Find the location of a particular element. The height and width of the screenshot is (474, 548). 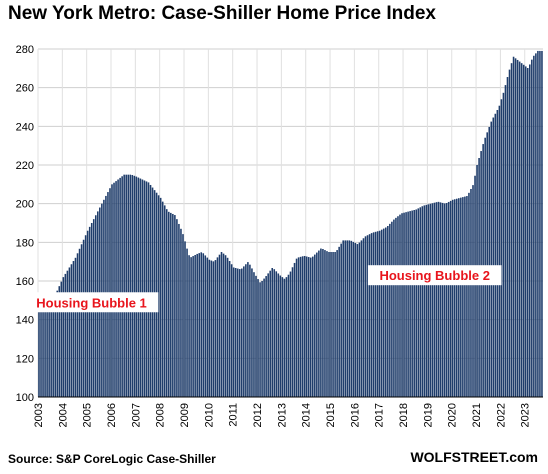

y-tick-label: 200 is located at coordinates (25, 205).